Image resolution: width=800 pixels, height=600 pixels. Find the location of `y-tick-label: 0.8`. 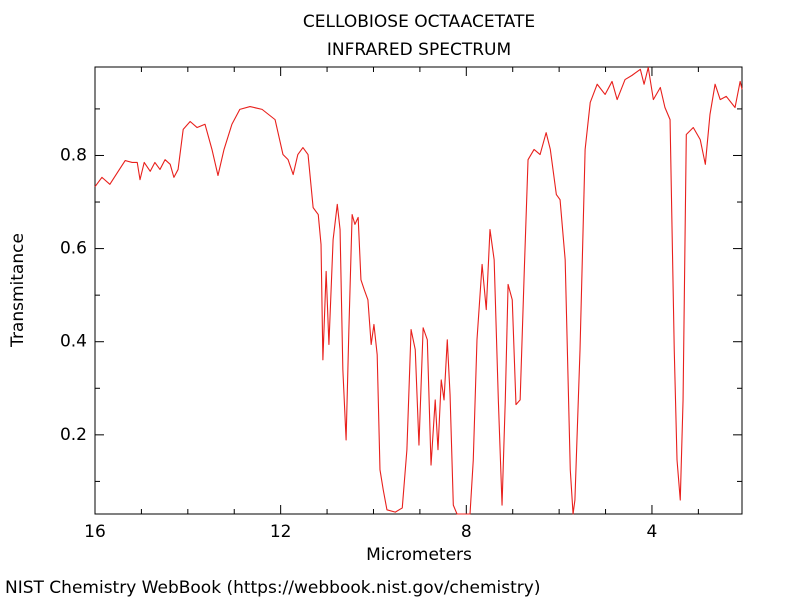

y-tick-label: 0.8 is located at coordinates (73, 155).